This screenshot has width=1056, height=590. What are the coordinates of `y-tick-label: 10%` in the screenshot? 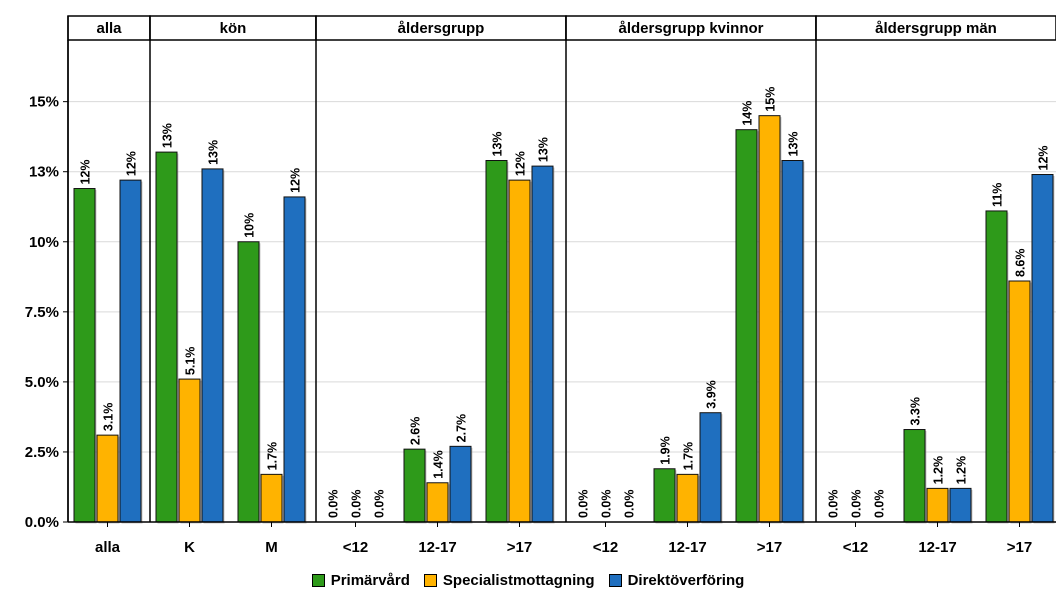 It's located at (44, 242).